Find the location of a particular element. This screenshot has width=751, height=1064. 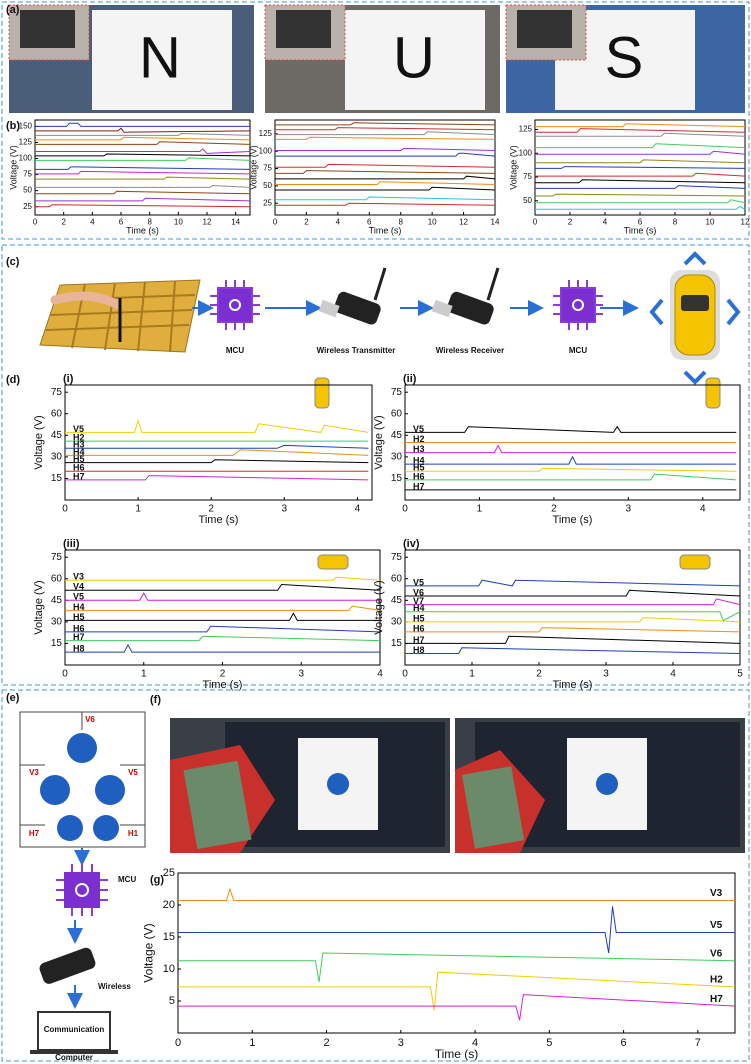

y-tick-label: 30 is located at coordinates (57, 457).